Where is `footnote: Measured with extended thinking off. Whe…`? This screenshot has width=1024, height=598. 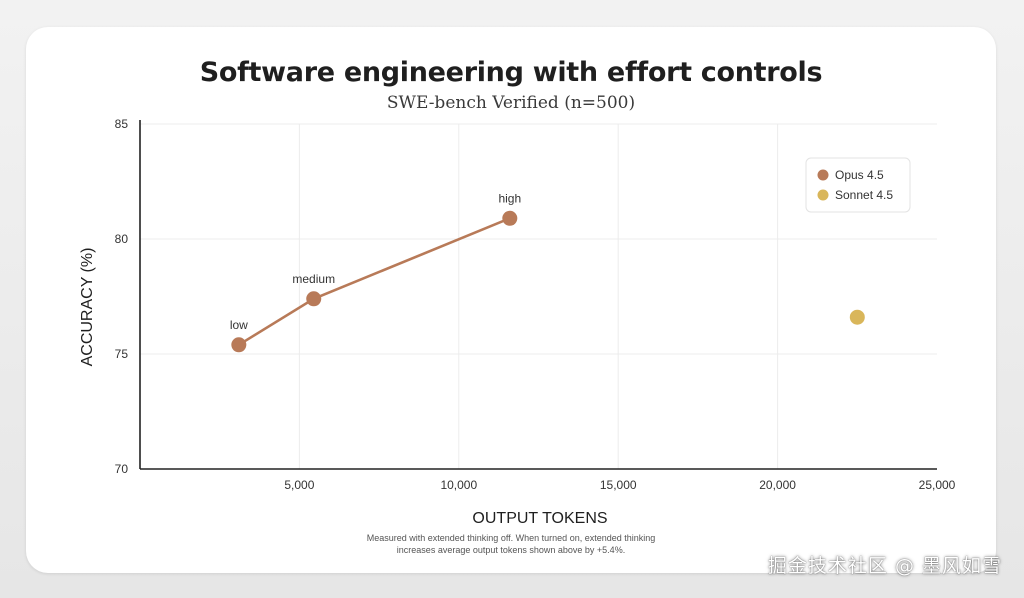 footnote: Measured with extended thinking off. Whe… is located at coordinates (511, 544).